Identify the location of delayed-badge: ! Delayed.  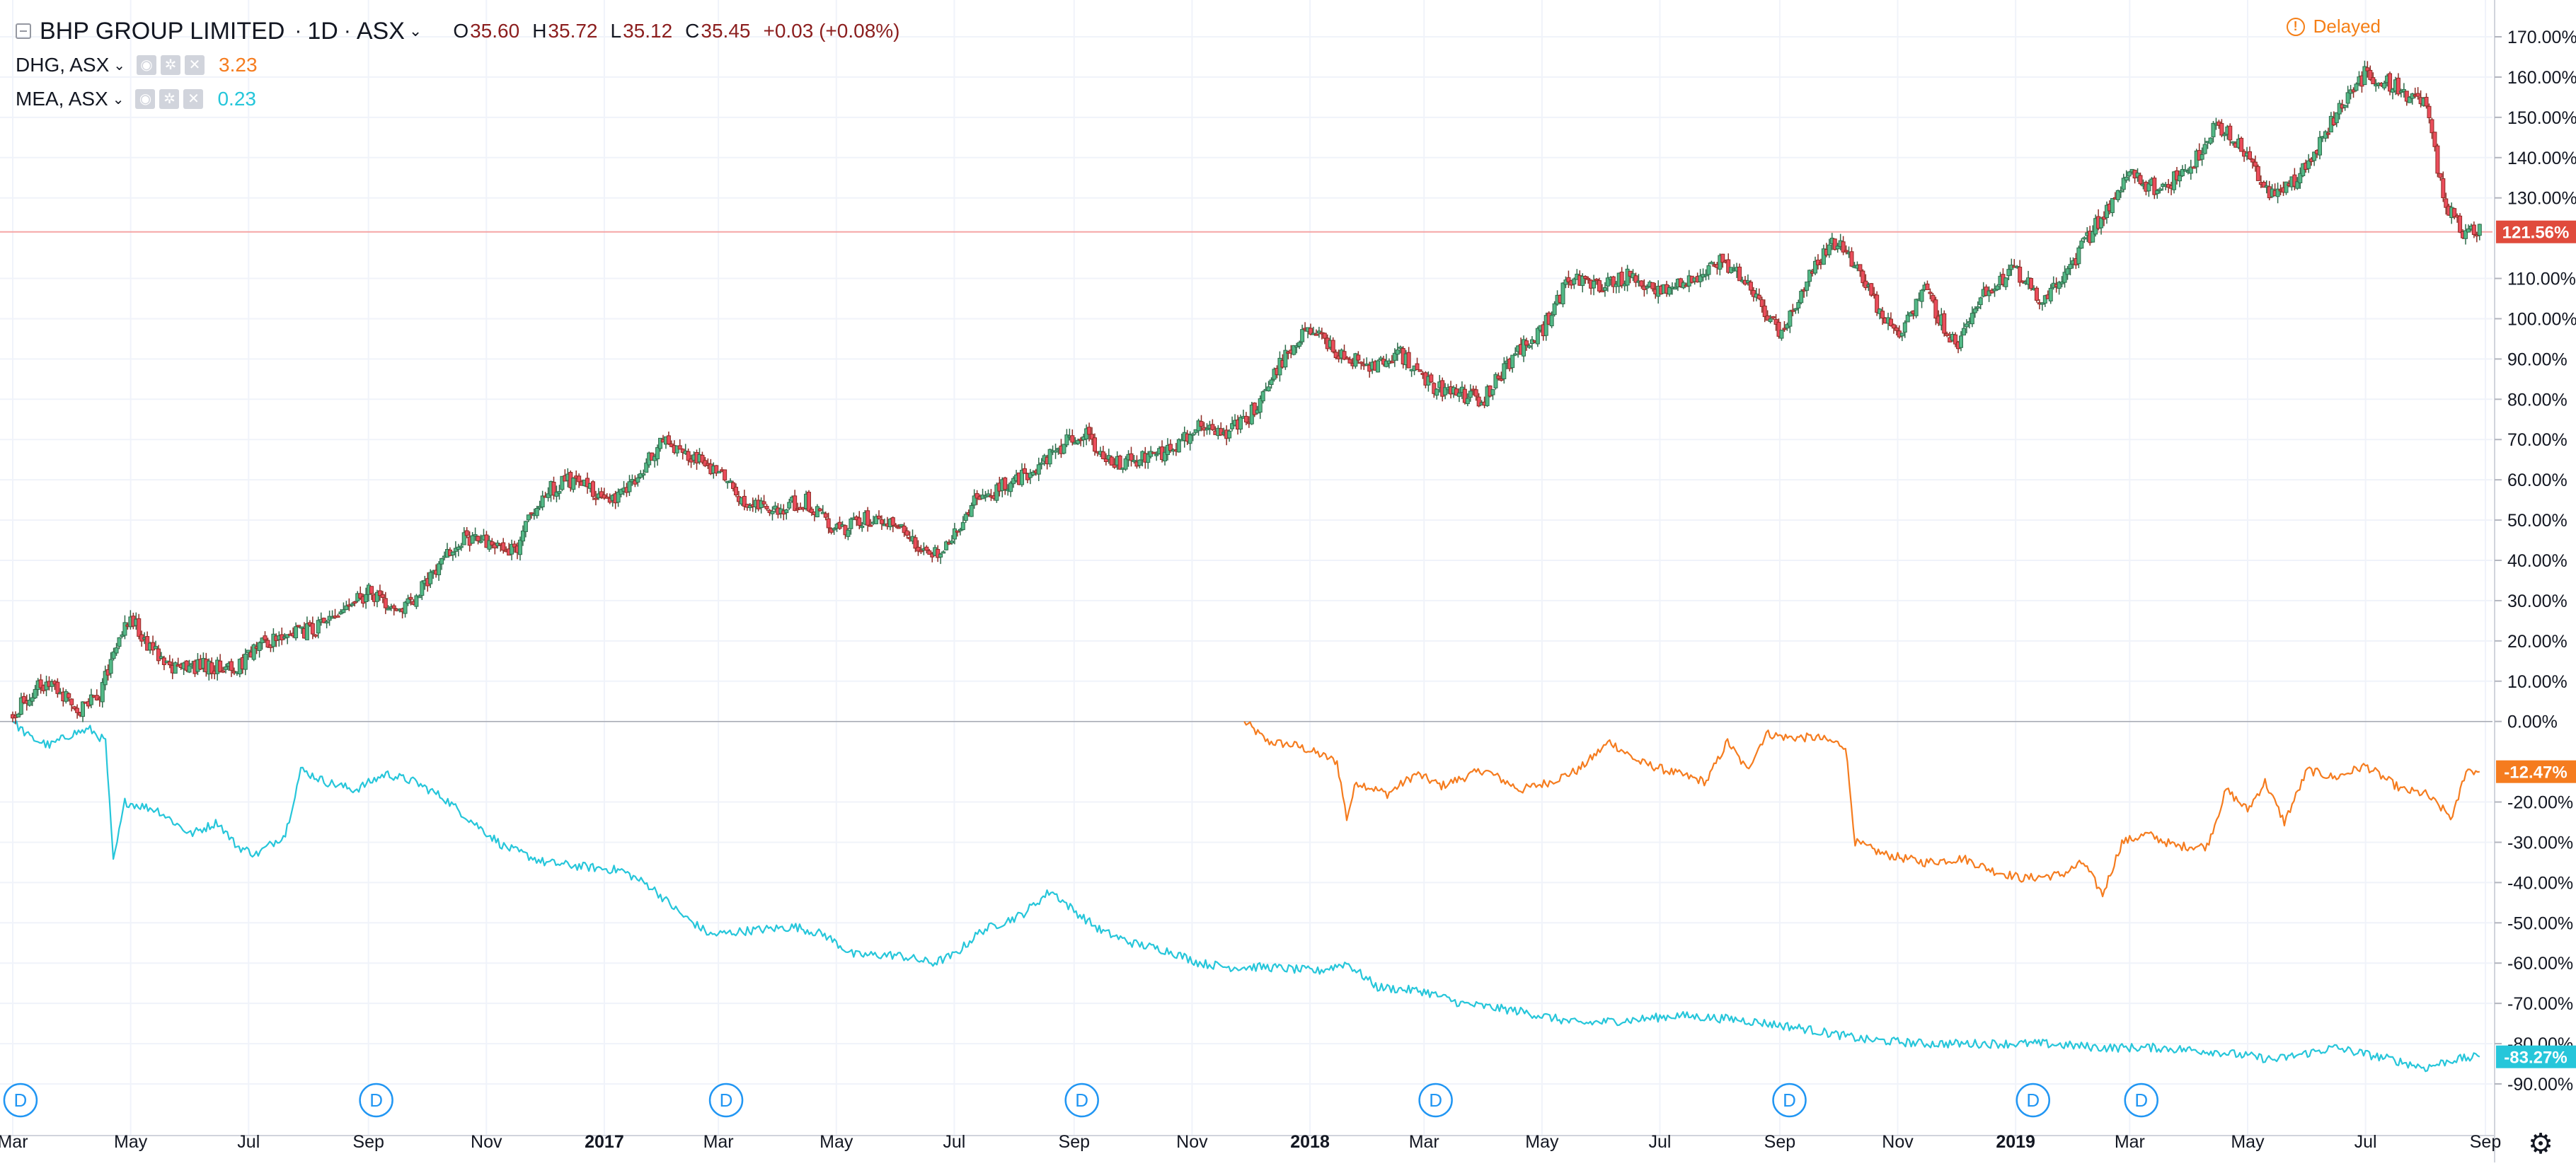
(2334, 26).